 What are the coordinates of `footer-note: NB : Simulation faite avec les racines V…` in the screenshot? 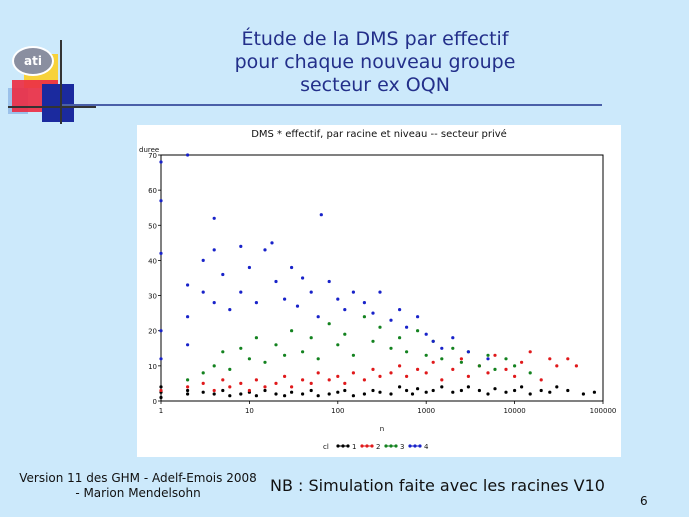 It's located at (437, 485).